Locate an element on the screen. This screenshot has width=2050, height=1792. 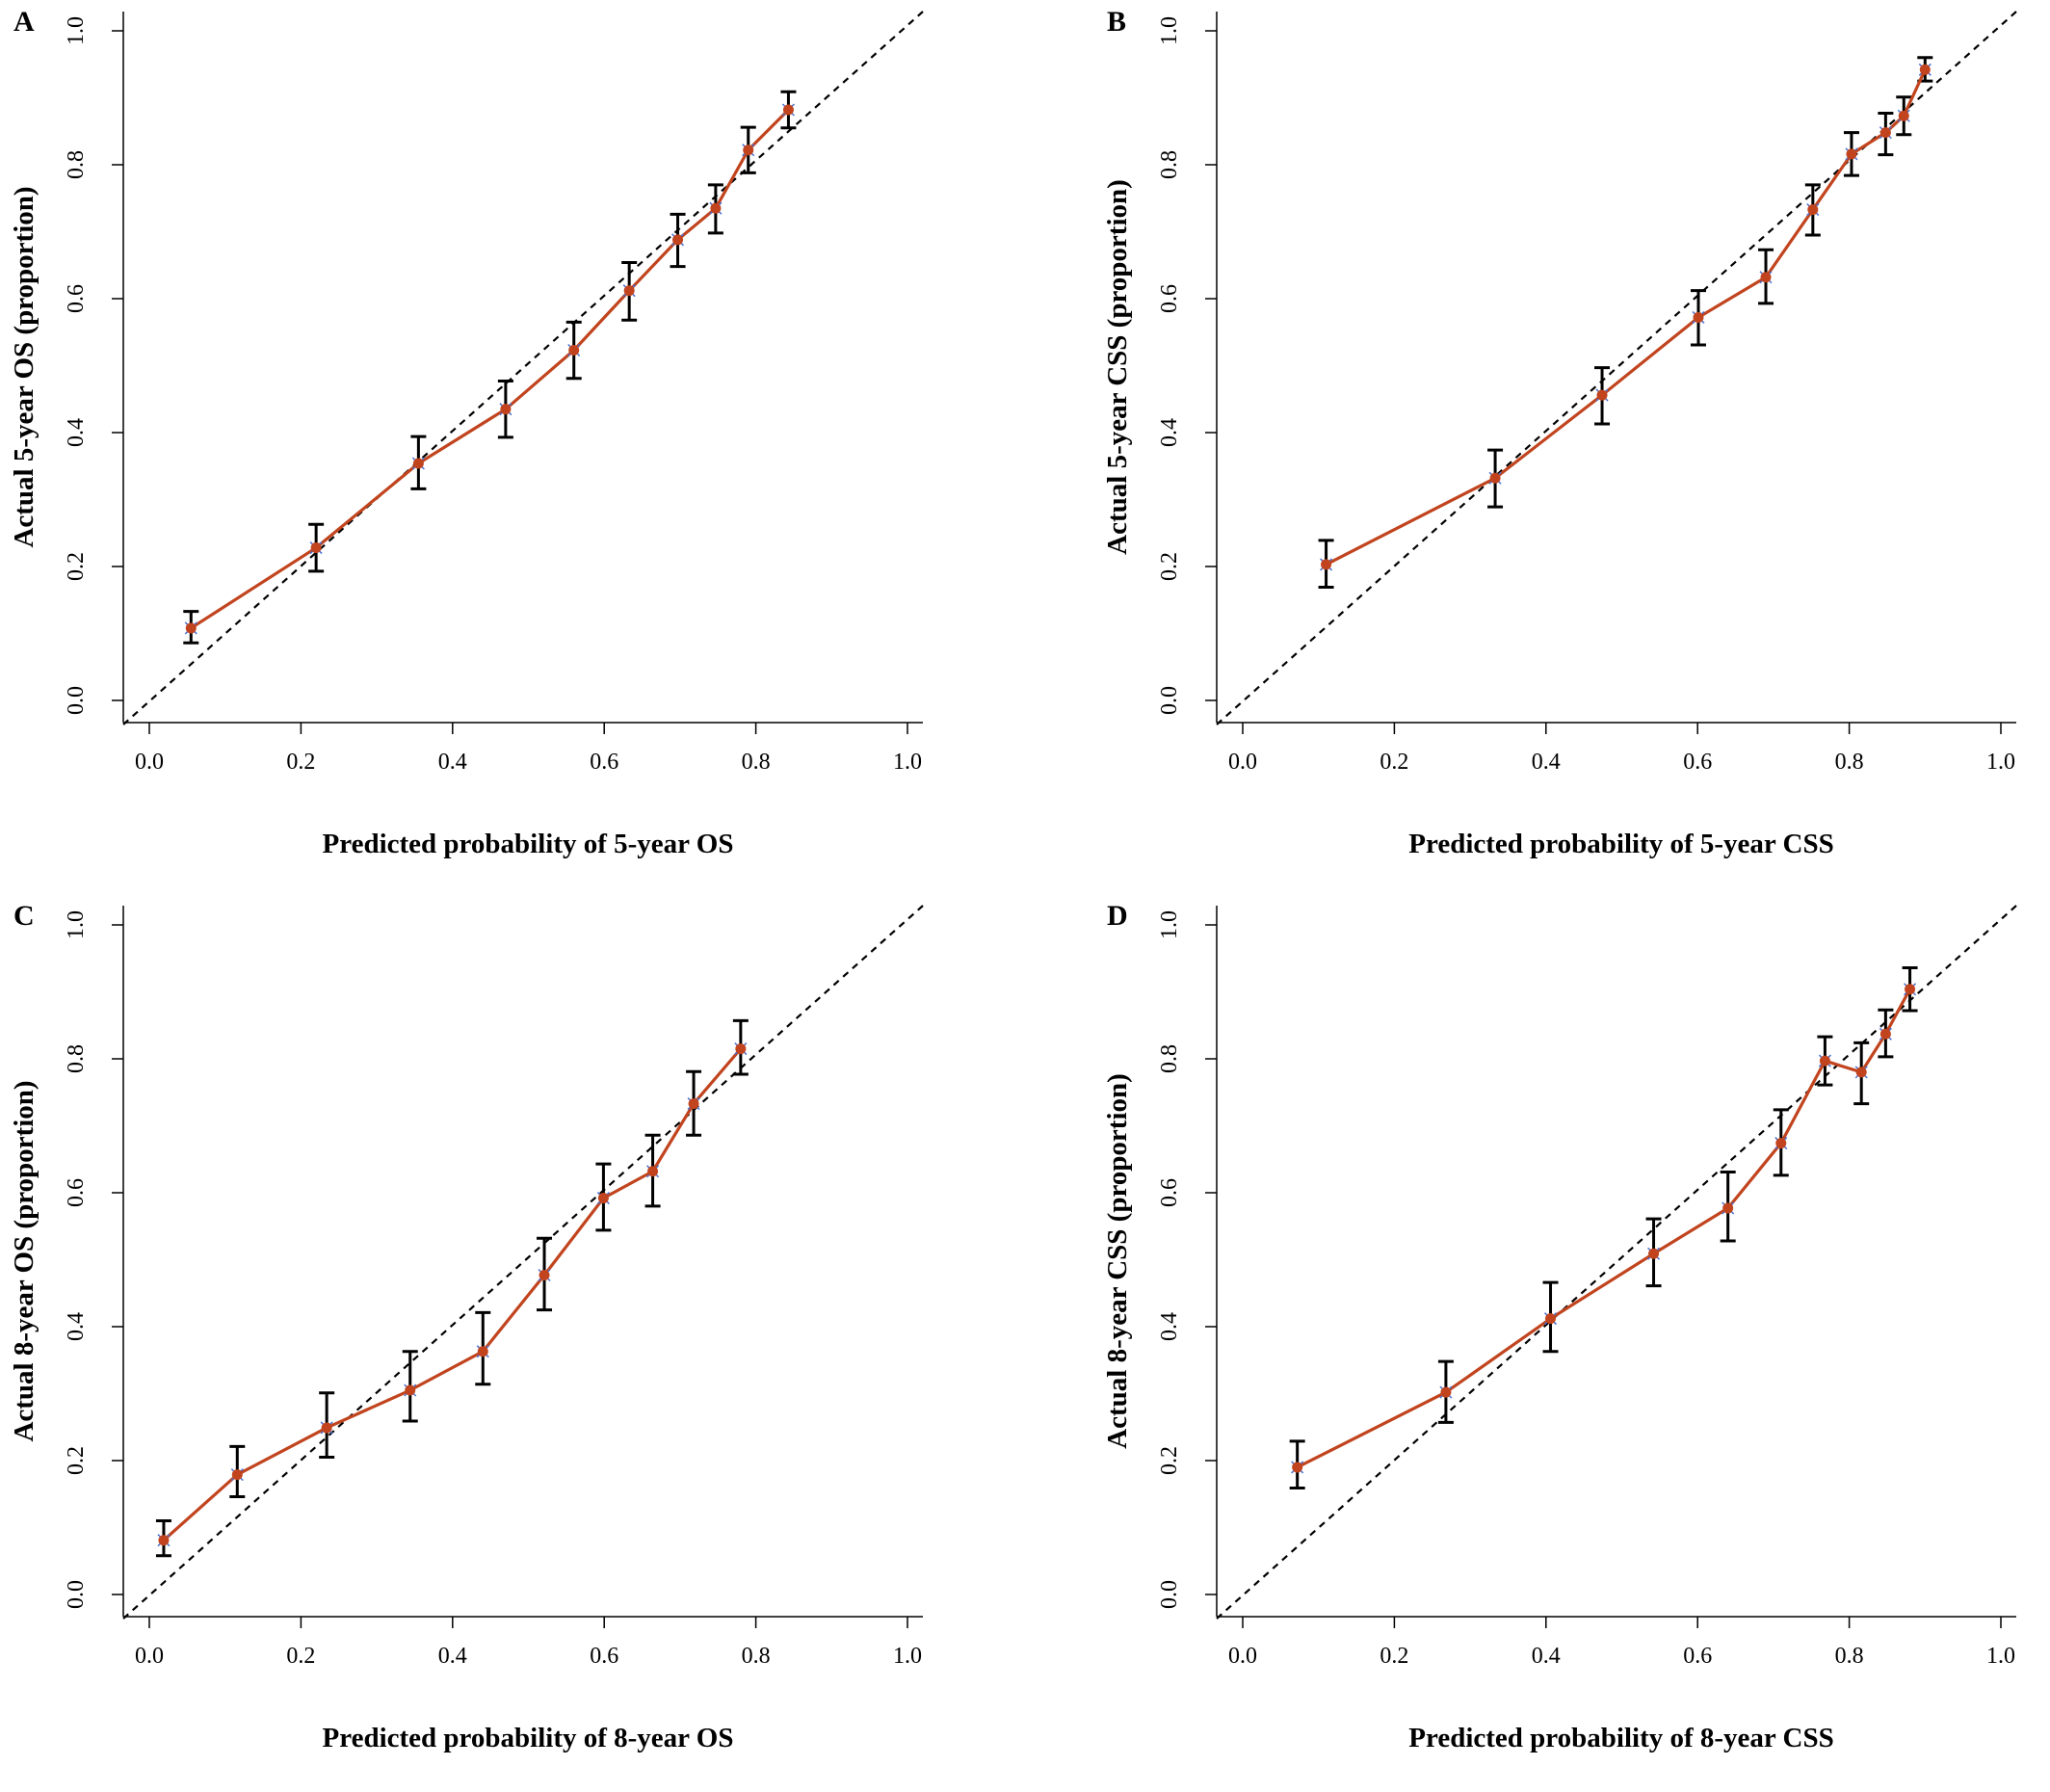
y-axis-title: Actual 5-year CSS (proportion) is located at coordinates (1117, 367).